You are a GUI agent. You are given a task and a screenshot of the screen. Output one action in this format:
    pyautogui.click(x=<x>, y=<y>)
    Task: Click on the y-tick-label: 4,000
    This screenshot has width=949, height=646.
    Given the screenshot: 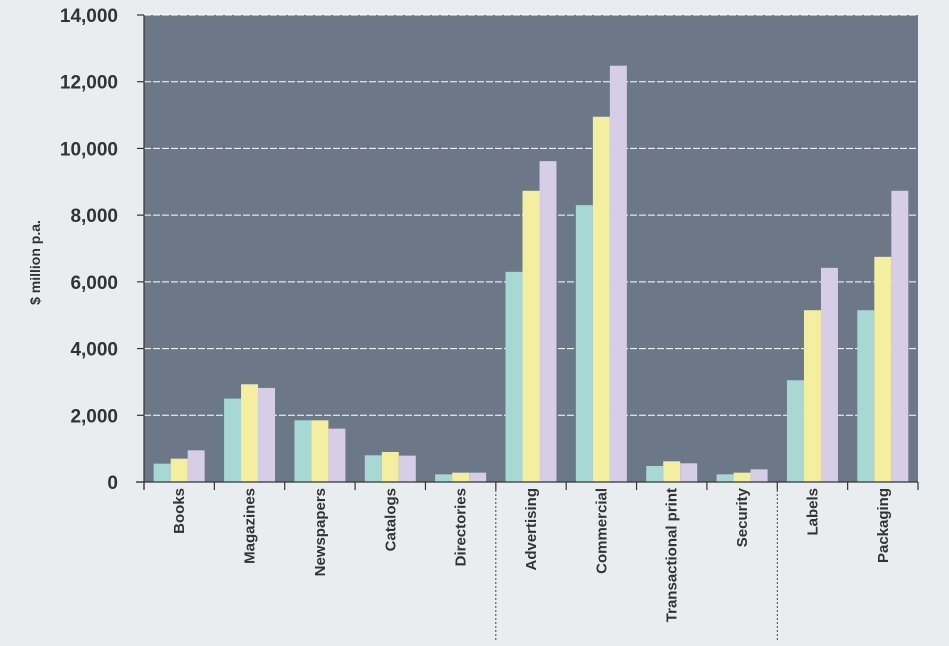 What is the action you would take?
    pyautogui.click(x=94, y=350)
    